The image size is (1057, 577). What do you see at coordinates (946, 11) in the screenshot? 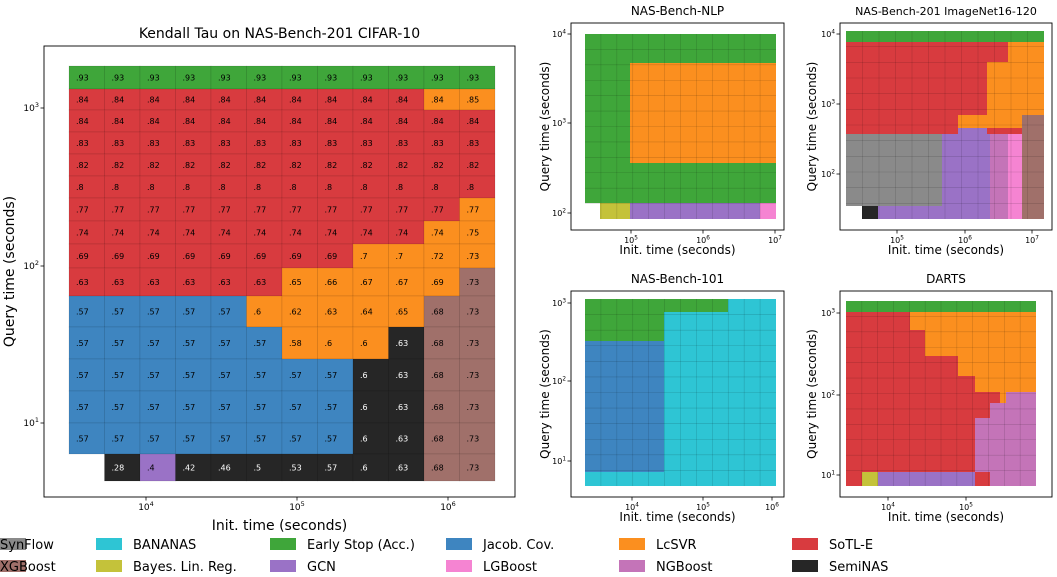
I see `chart-title: NAS-Bench-201 ImageNet16-120` at bounding box center [946, 11].